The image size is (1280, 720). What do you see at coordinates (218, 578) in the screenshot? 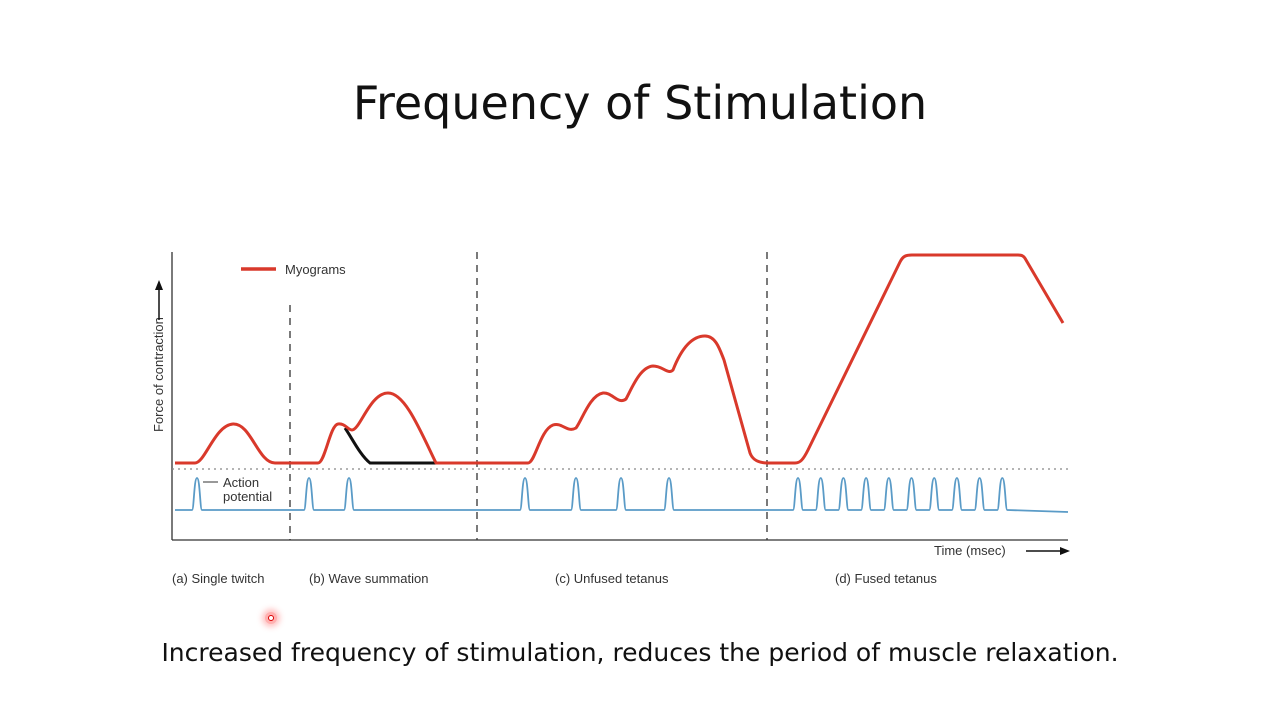
I see `panel-label-single-twitch: (a) Single twitch` at bounding box center [218, 578].